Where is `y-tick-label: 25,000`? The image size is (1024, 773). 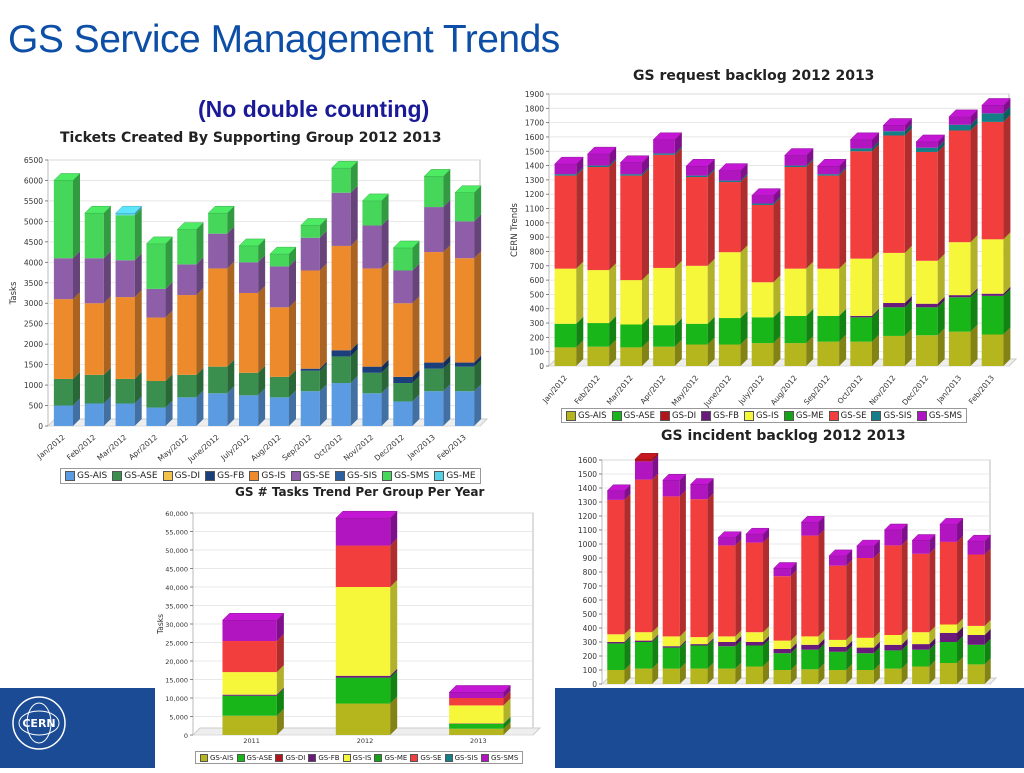
y-tick-label: 25,000 is located at coordinates (176, 644).